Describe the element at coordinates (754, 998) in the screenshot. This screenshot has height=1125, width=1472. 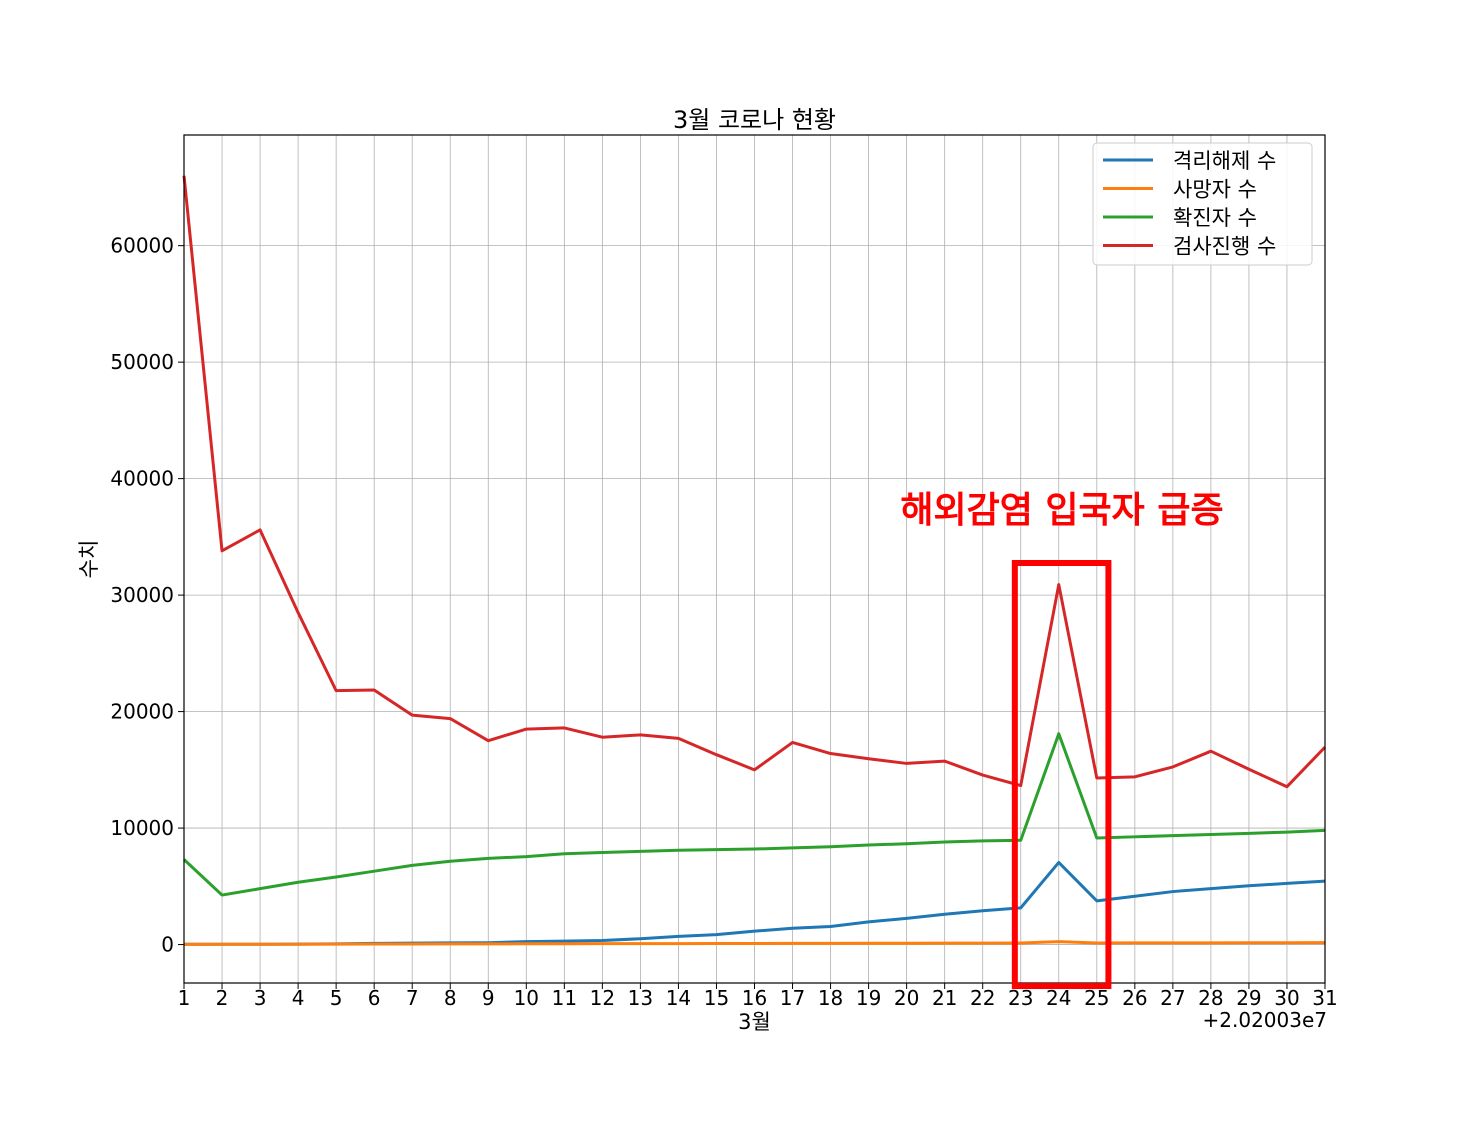
I see `x-tick-label: 16` at that location.